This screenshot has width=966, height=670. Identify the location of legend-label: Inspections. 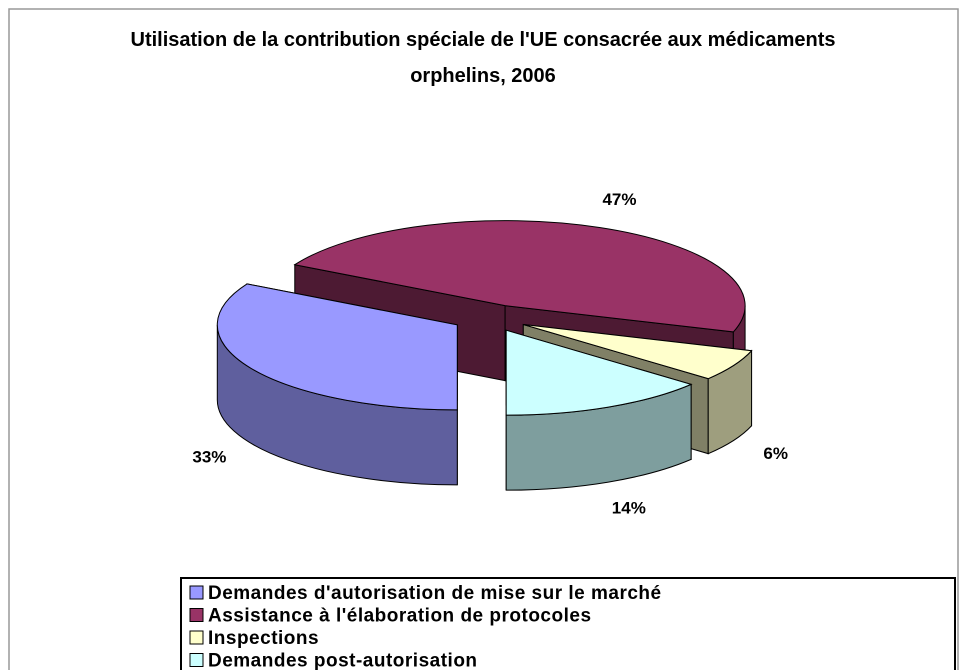
(263, 638).